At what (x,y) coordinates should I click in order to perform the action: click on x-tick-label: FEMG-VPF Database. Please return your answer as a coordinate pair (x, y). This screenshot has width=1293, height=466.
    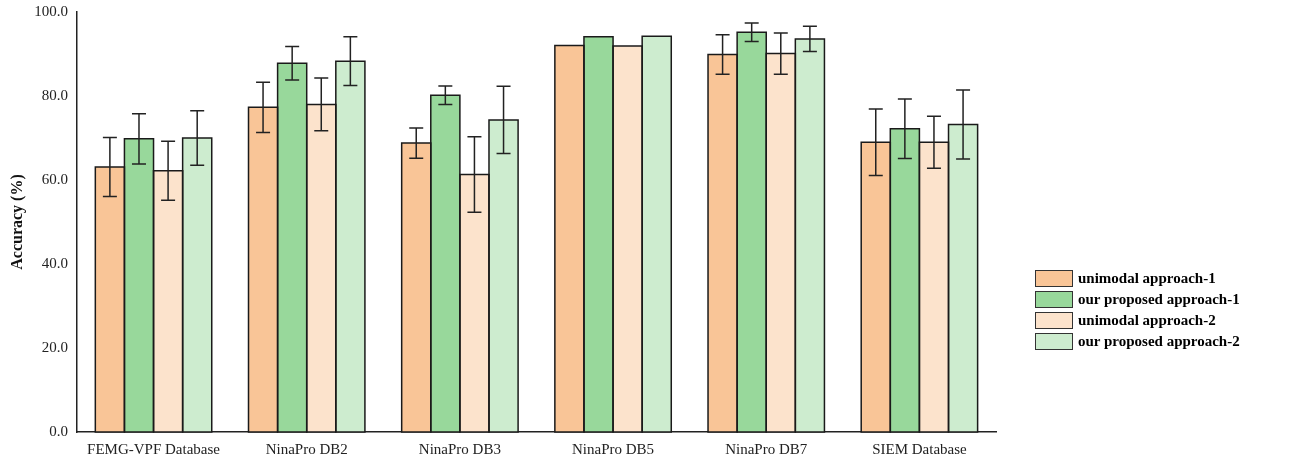
    Looking at the image, I should click on (154, 448).